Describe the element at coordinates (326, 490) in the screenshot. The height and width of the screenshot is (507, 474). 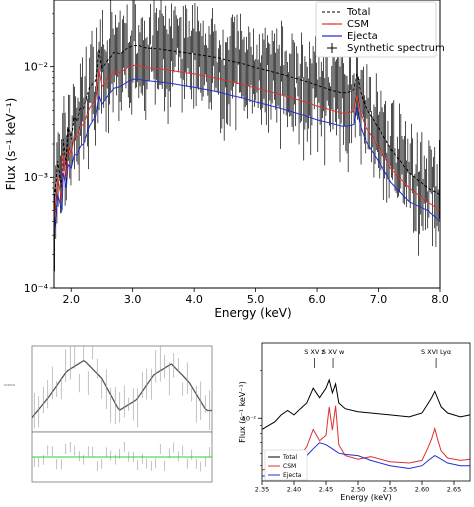
I see `x-tick-label: 2.45` at that location.